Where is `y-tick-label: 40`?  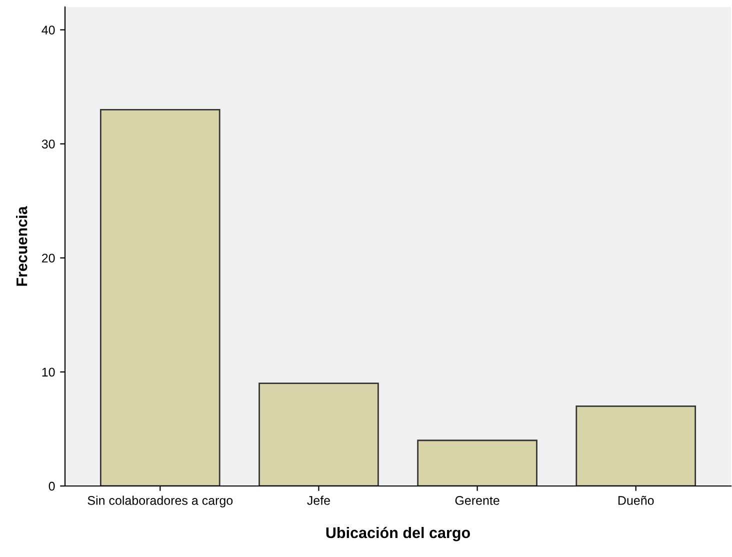
y-tick-label: 40 is located at coordinates (48, 30).